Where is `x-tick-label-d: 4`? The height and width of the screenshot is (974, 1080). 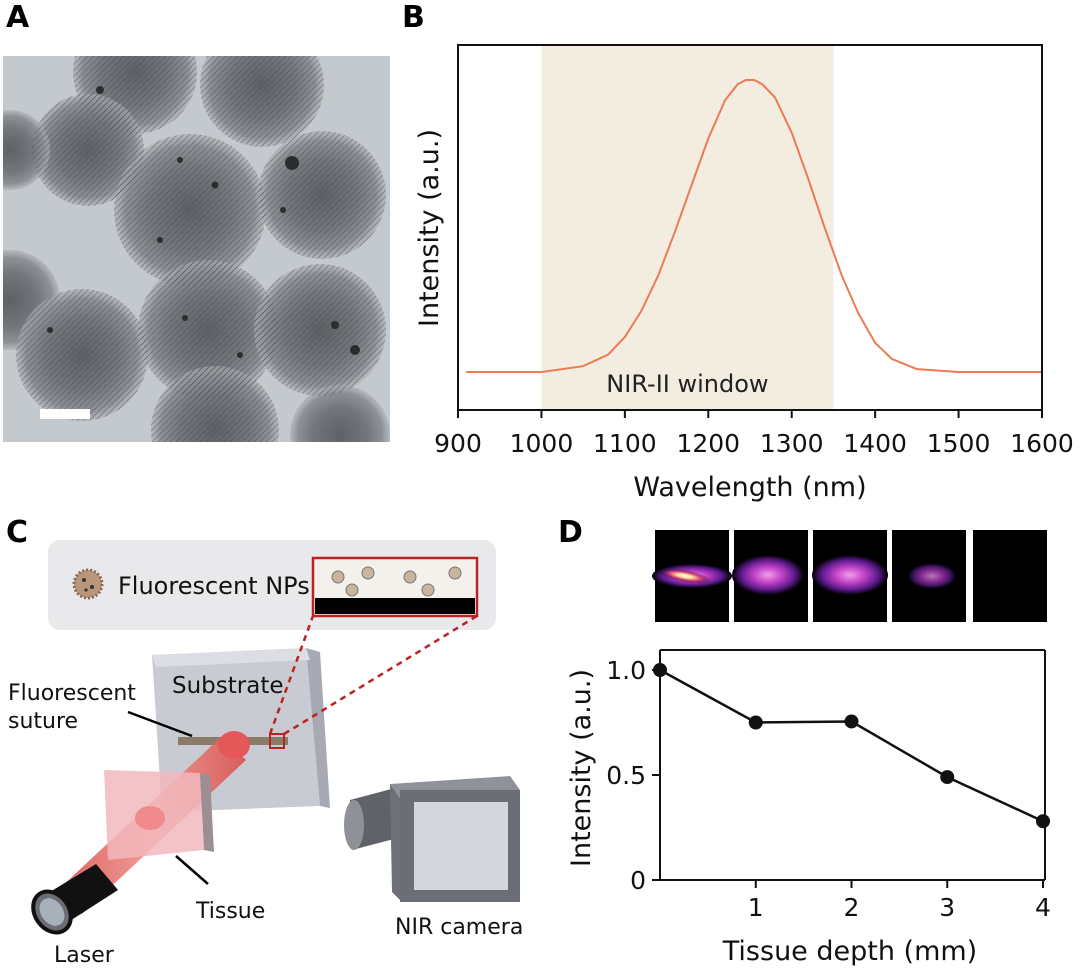
x-tick-label-d: 4 is located at coordinates (1043, 907).